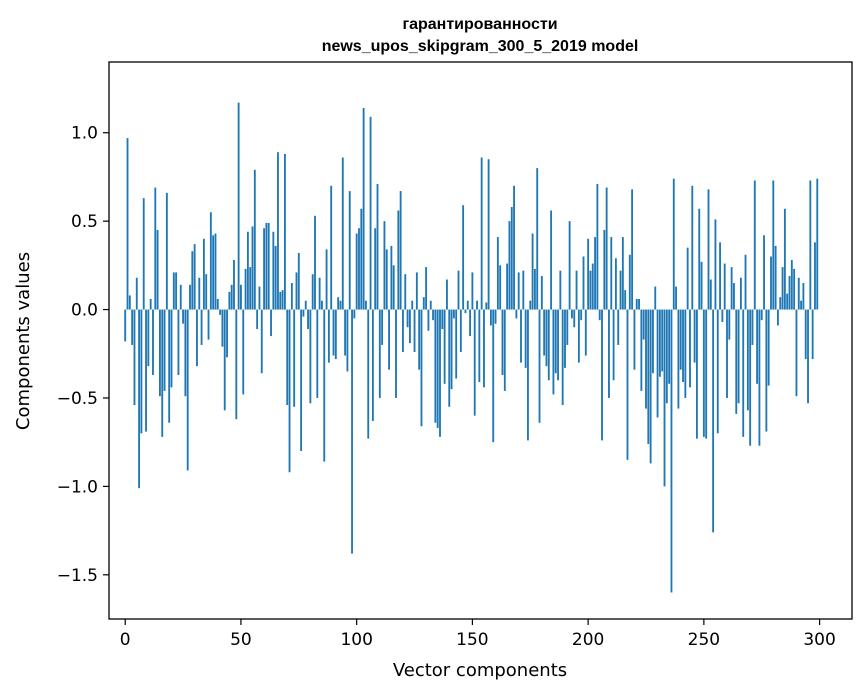  I want to click on x-axis-ticks: 0 50 100 150 200 250 300, so click(478, 634).